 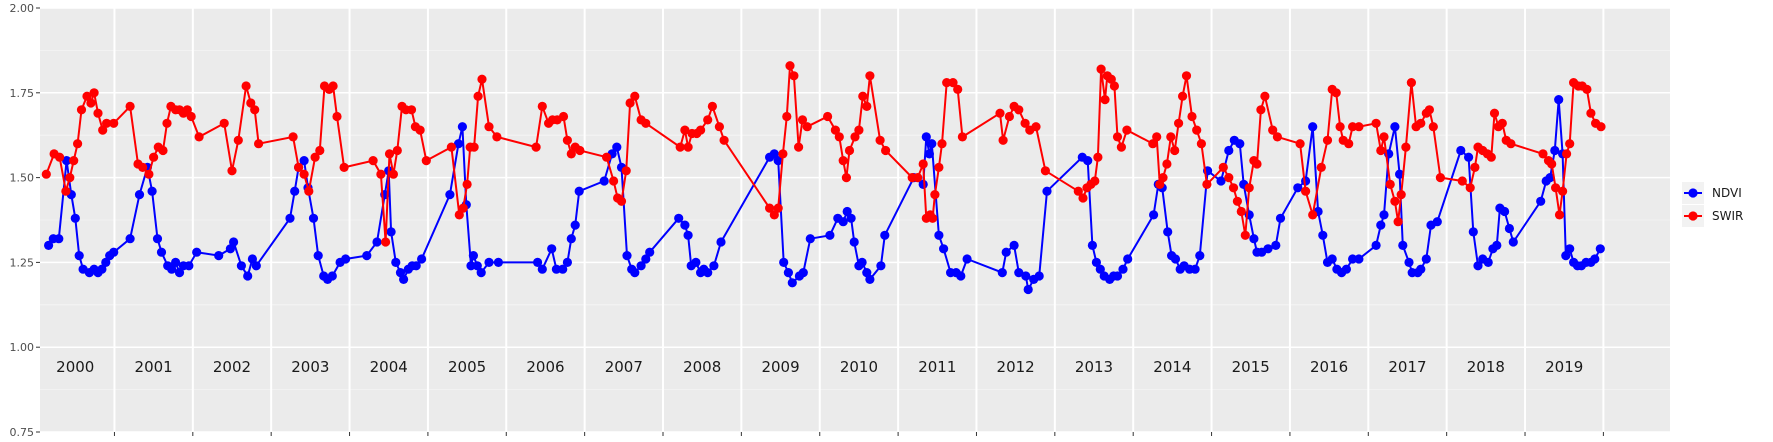 I want to click on year-label: 2002, so click(x=232, y=367).